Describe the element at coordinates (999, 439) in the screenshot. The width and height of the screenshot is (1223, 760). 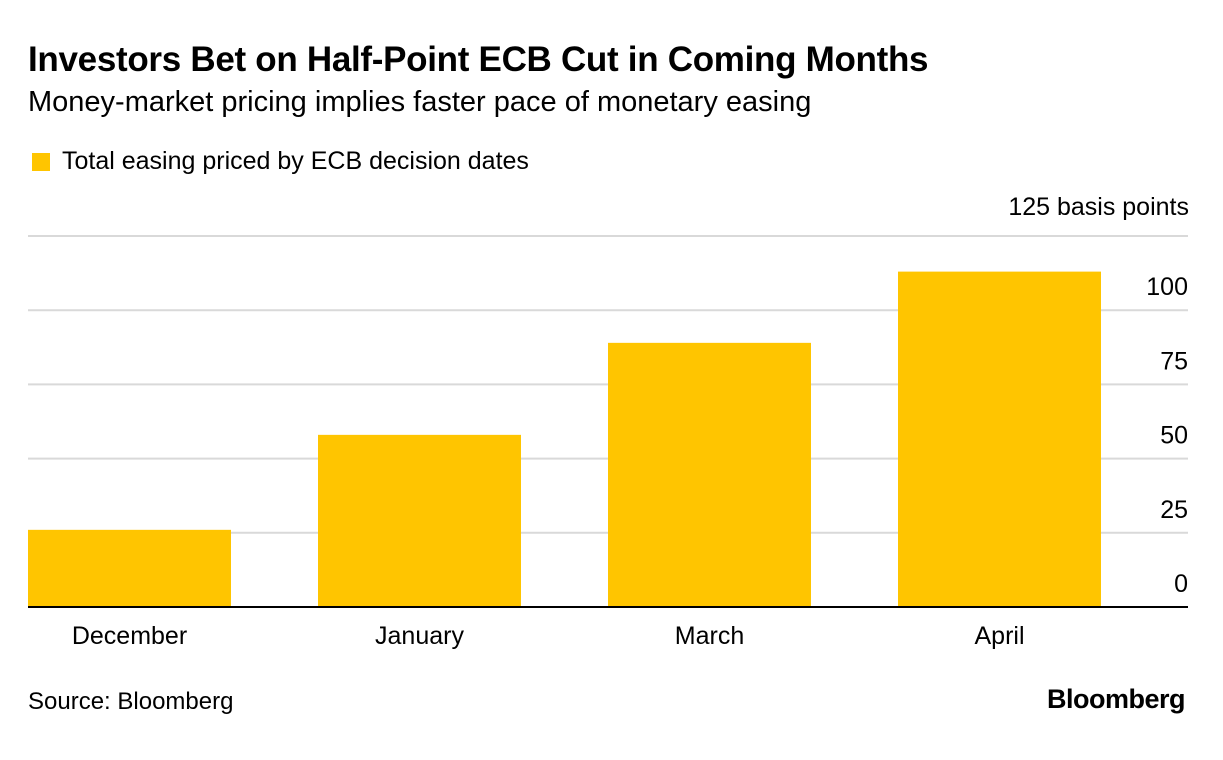
I see `bar-april` at that location.